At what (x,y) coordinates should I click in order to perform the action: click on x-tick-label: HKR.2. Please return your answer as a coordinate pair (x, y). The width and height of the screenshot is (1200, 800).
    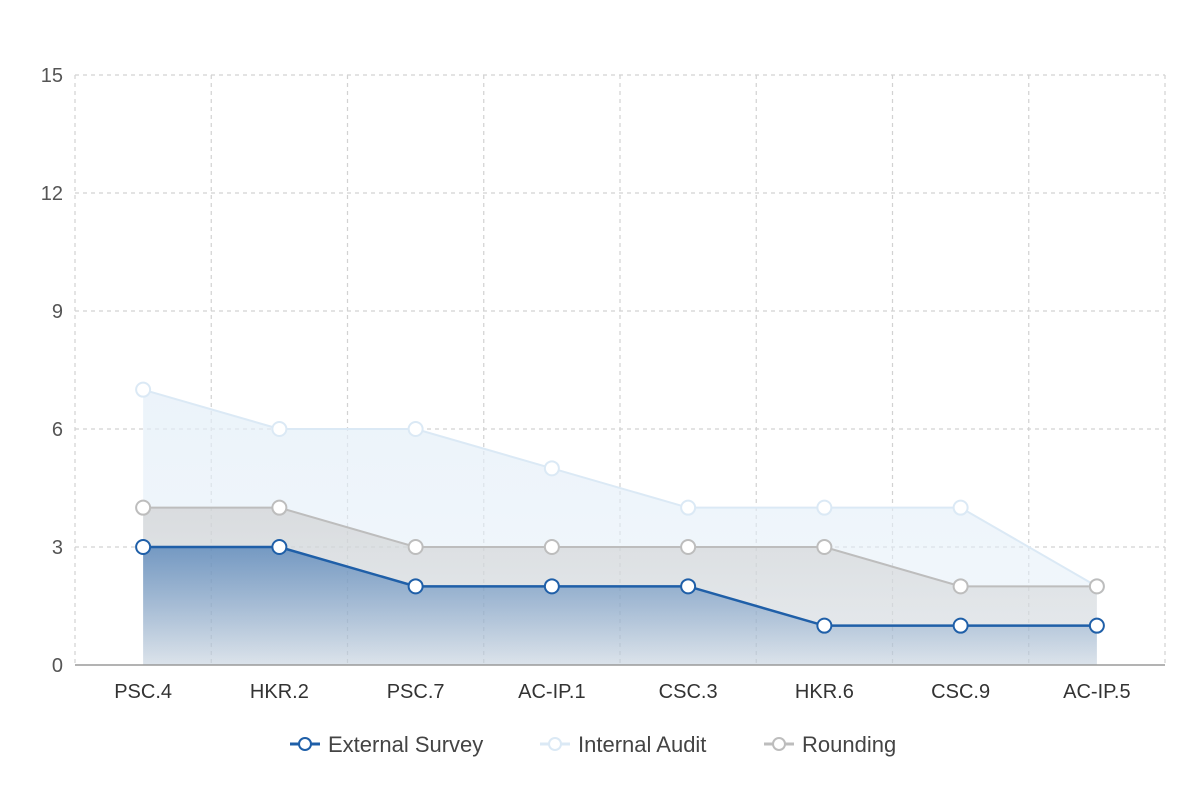
    Looking at the image, I should click on (279, 692).